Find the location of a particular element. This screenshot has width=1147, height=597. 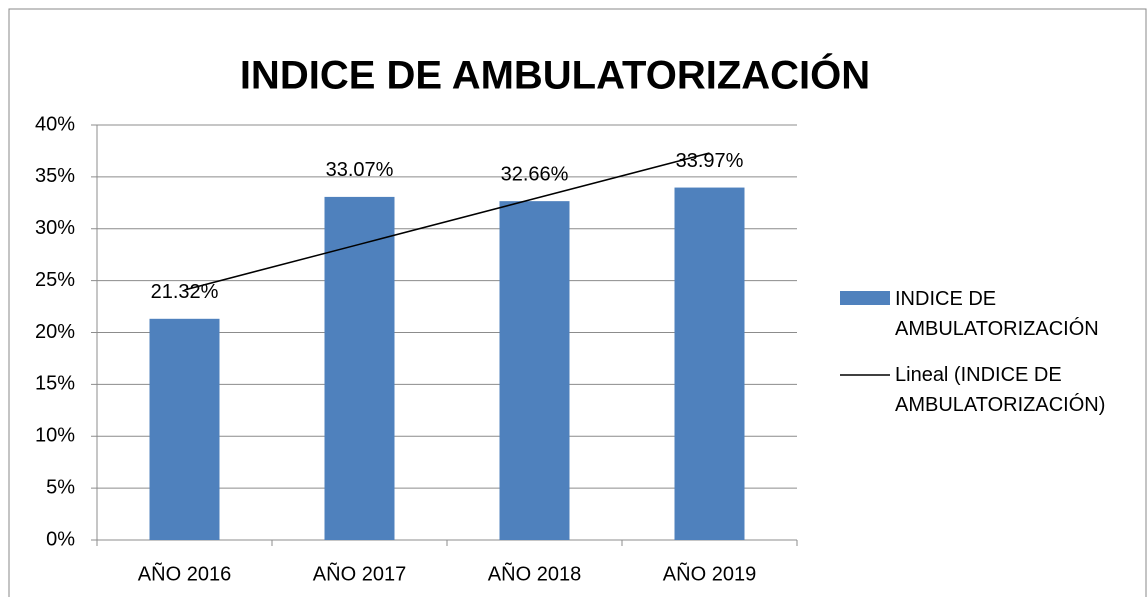

y-tick-label: 40% is located at coordinates (55, 124).